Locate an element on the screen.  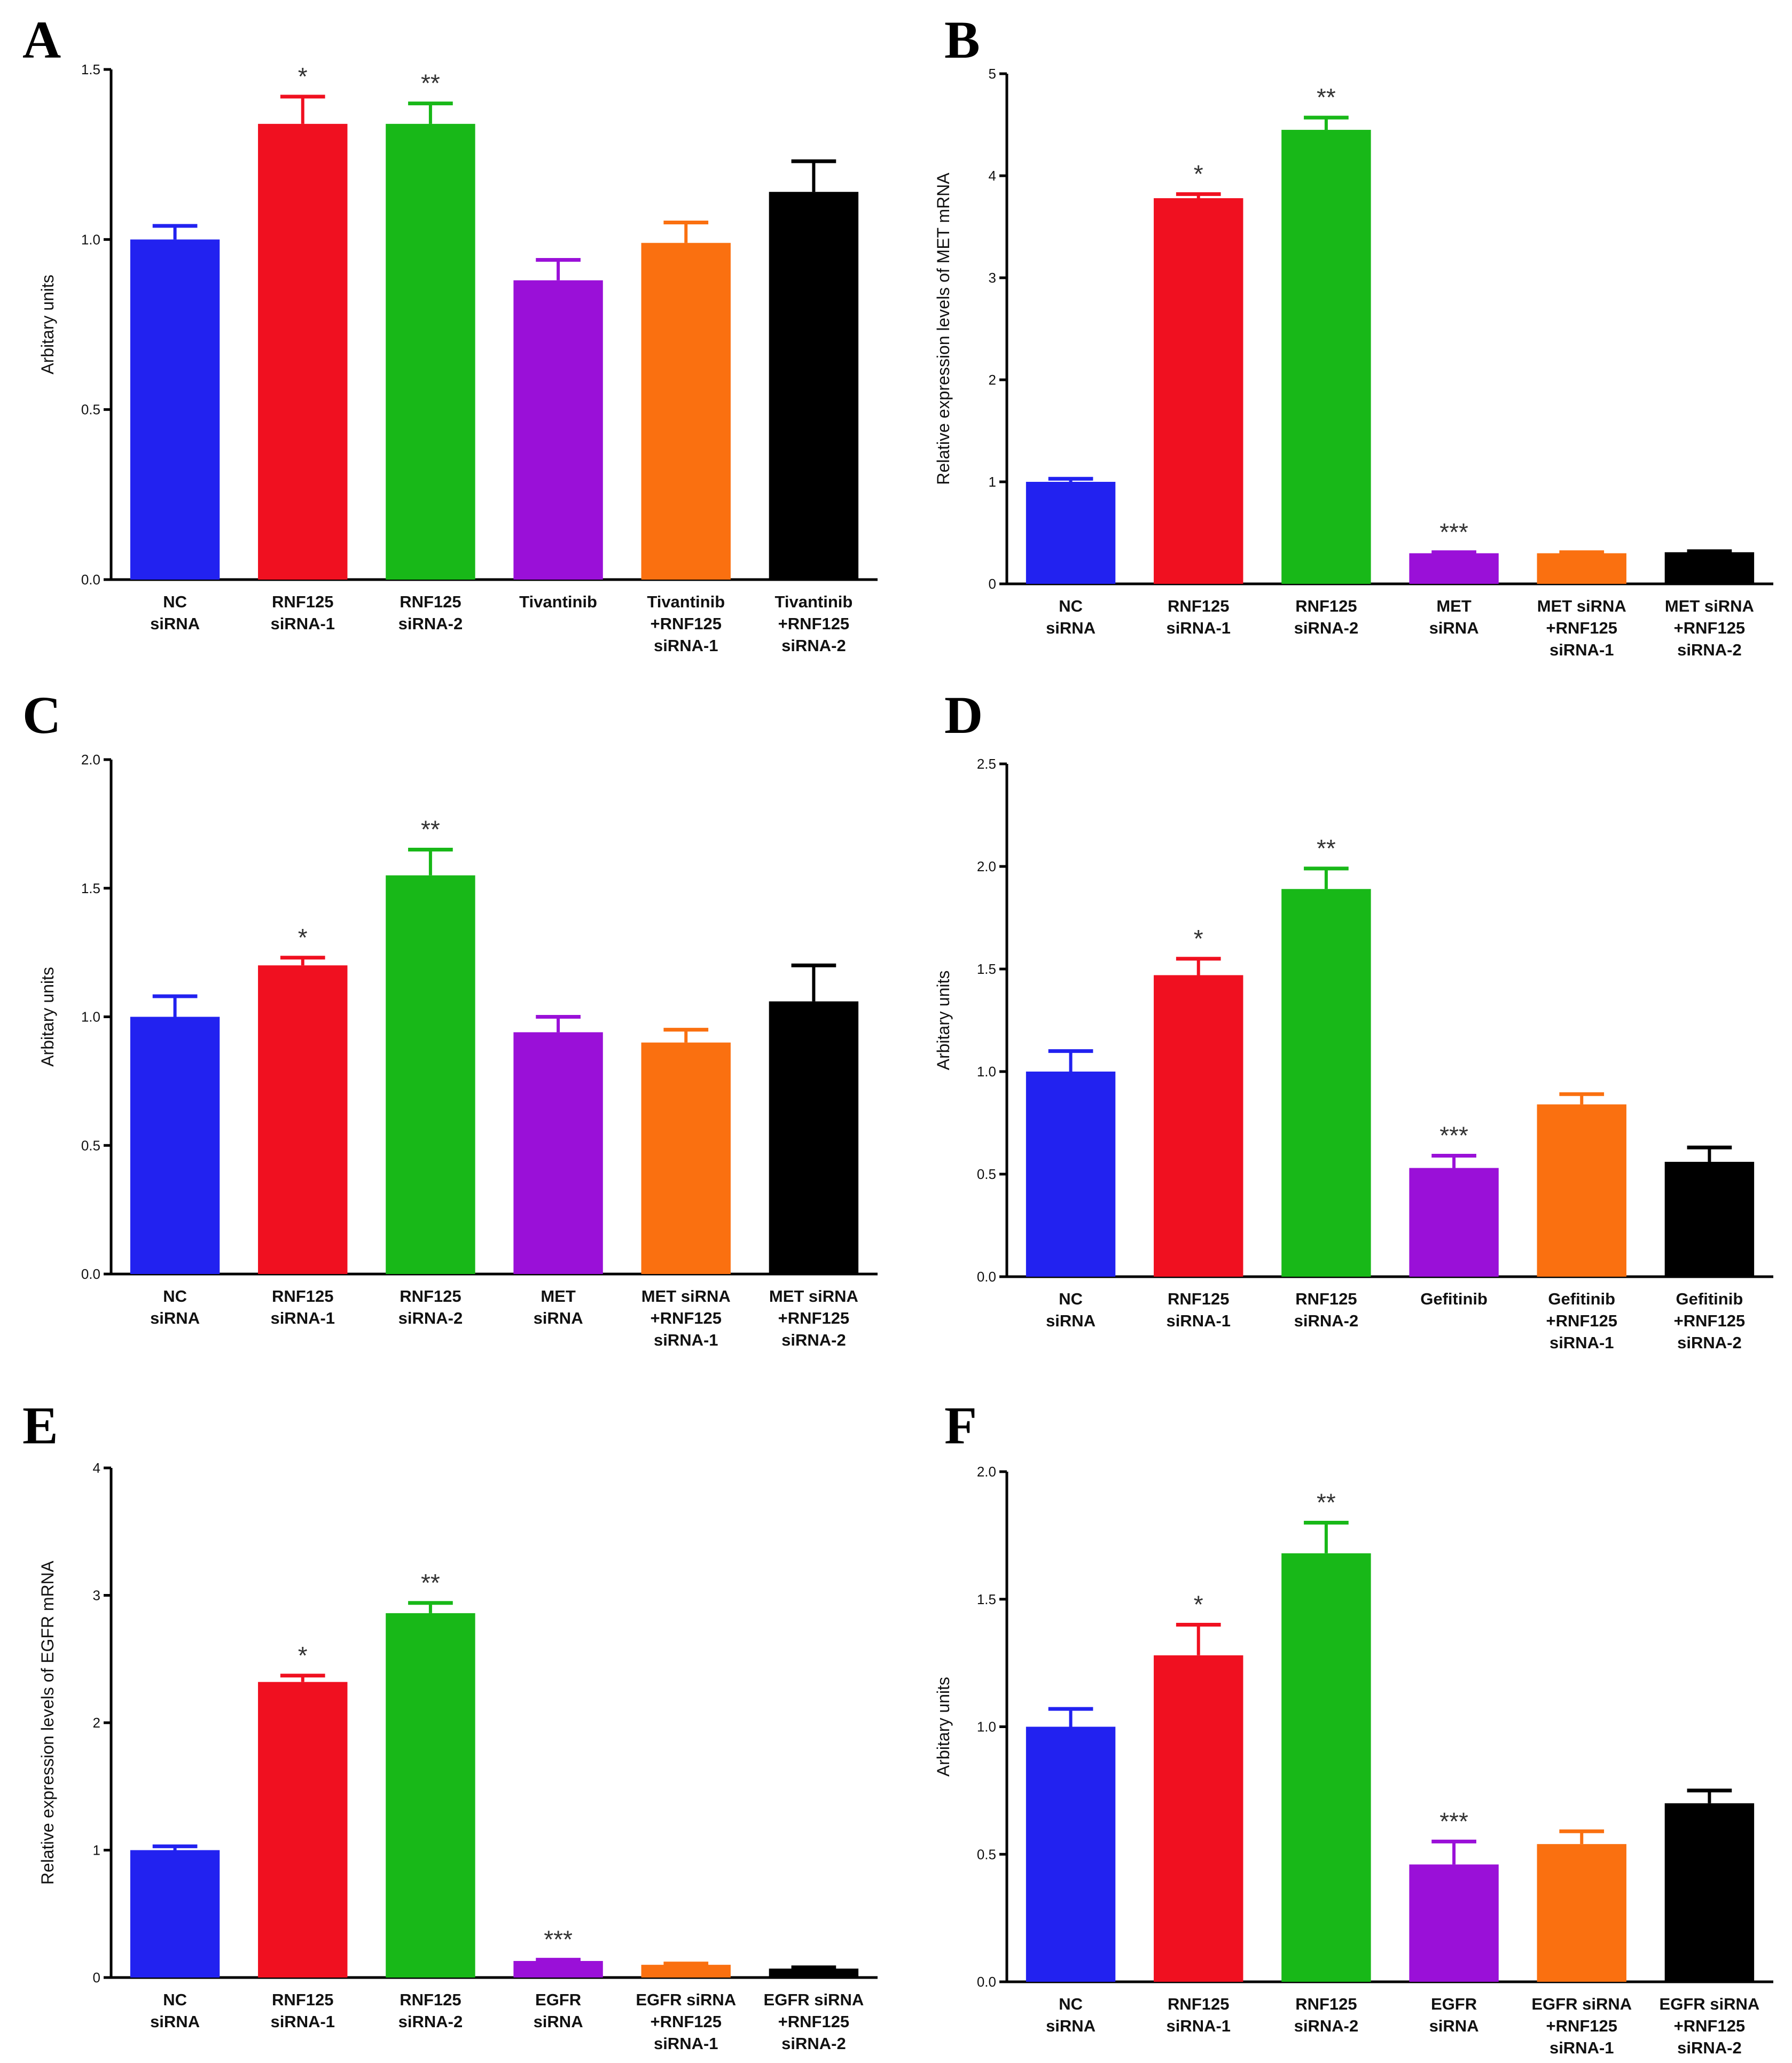
y-axis-label: Relative expression levels of MET mRNA is located at coordinates (943, 329).